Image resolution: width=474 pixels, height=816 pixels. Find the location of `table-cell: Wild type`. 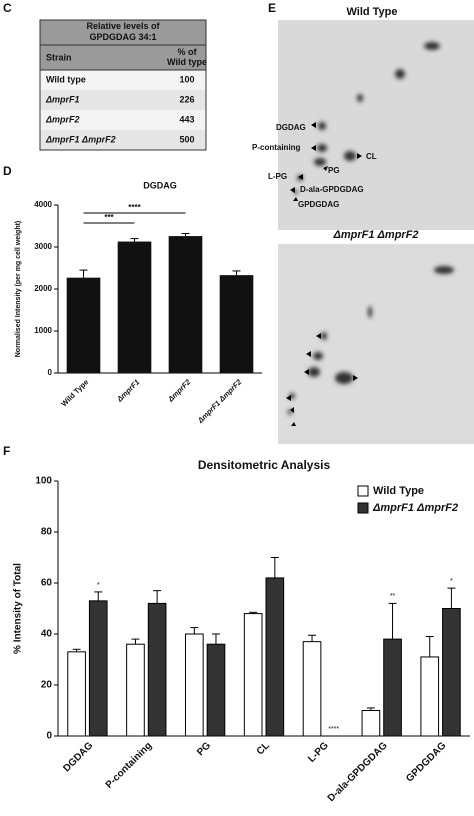

table-cell: Wild type is located at coordinates (66, 79).